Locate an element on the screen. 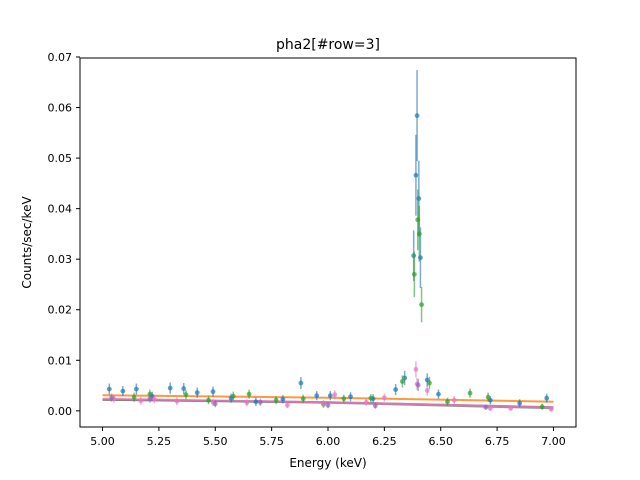 This screenshot has width=640, height=480. y-tick-label: 0.07 is located at coordinates (60, 57).